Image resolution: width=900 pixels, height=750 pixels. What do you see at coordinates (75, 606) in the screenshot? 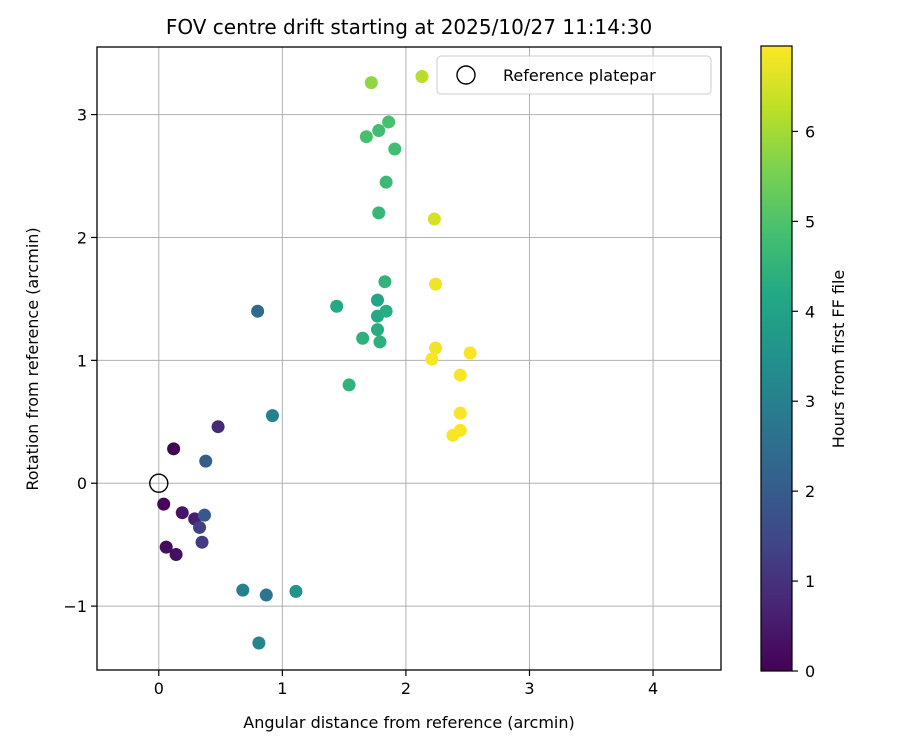
I see `y-tick-label: −1` at bounding box center [75, 606].